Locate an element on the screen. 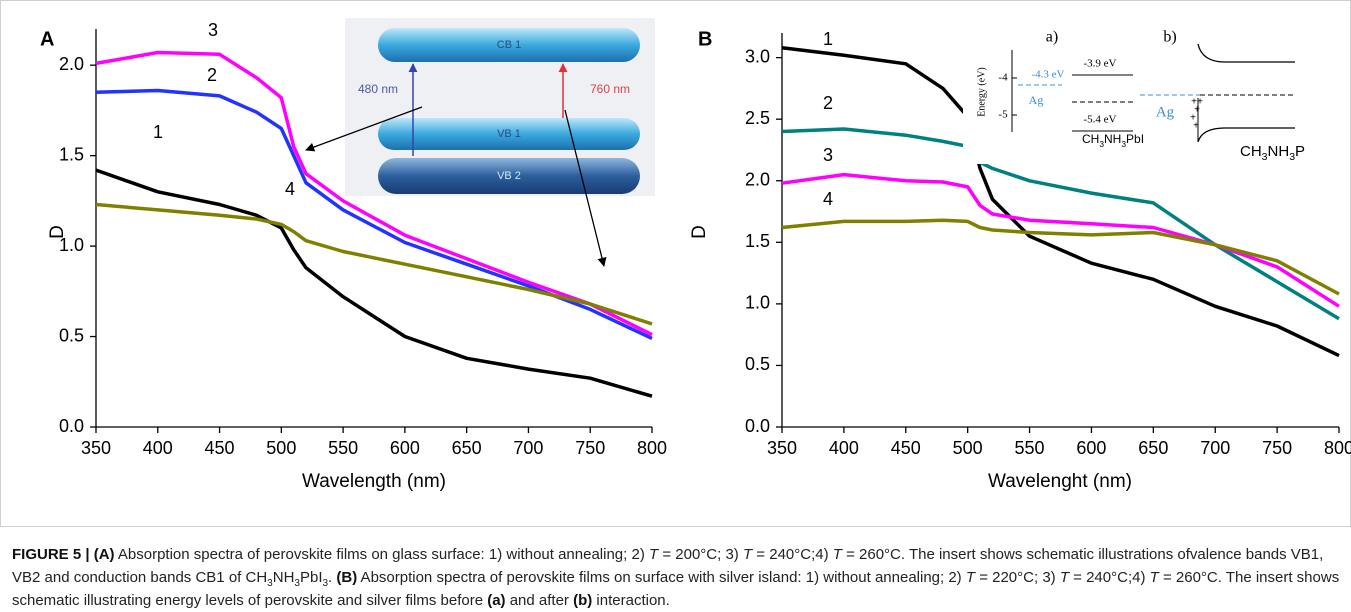 This screenshot has width=1351, height=612. inset-label: a) is located at coordinates (1052, 37).